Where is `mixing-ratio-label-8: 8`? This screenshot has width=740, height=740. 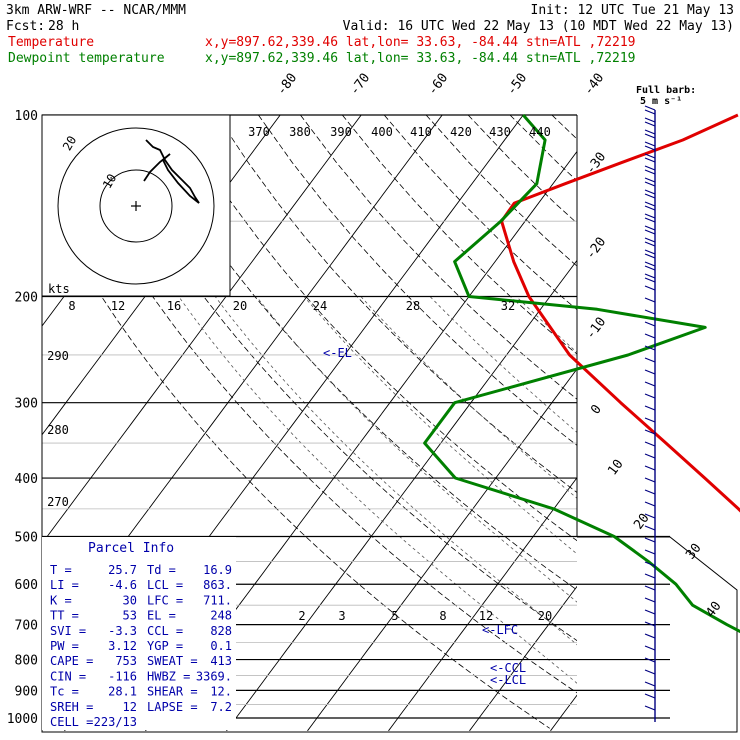
mixing-ratio-label-8: 8 is located at coordinates (442, 616).